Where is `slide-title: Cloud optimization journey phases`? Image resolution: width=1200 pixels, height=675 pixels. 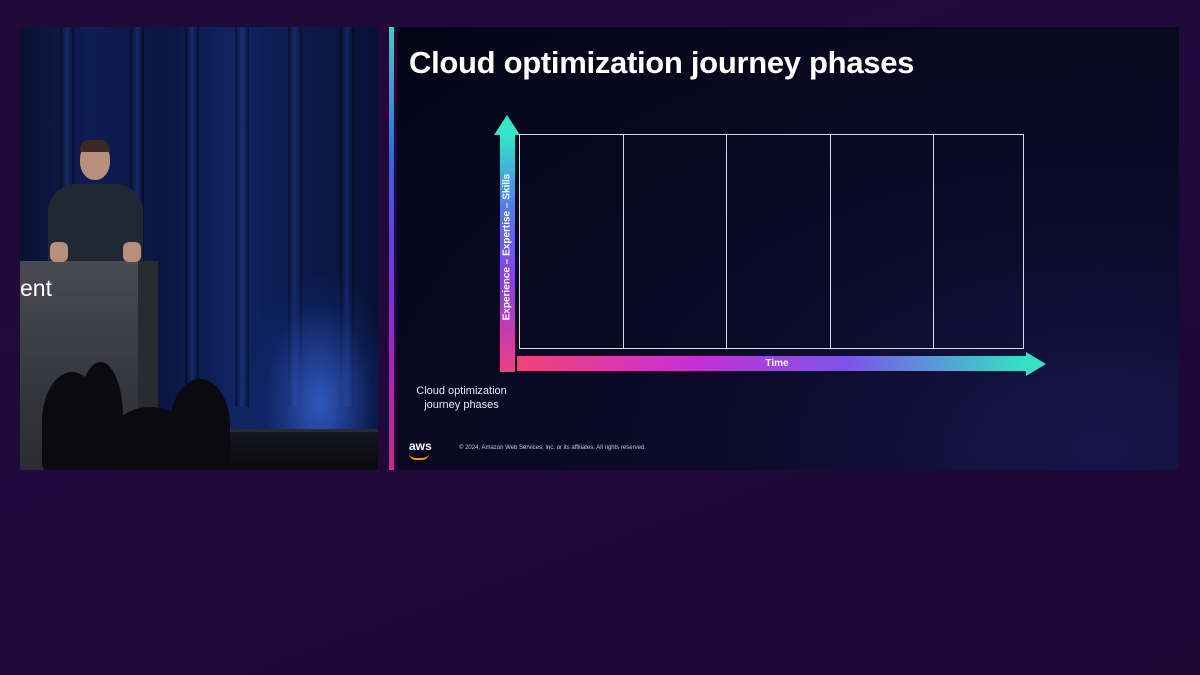 slide-title: Cloud optimization journey phases is located at coordinates (662, 62).